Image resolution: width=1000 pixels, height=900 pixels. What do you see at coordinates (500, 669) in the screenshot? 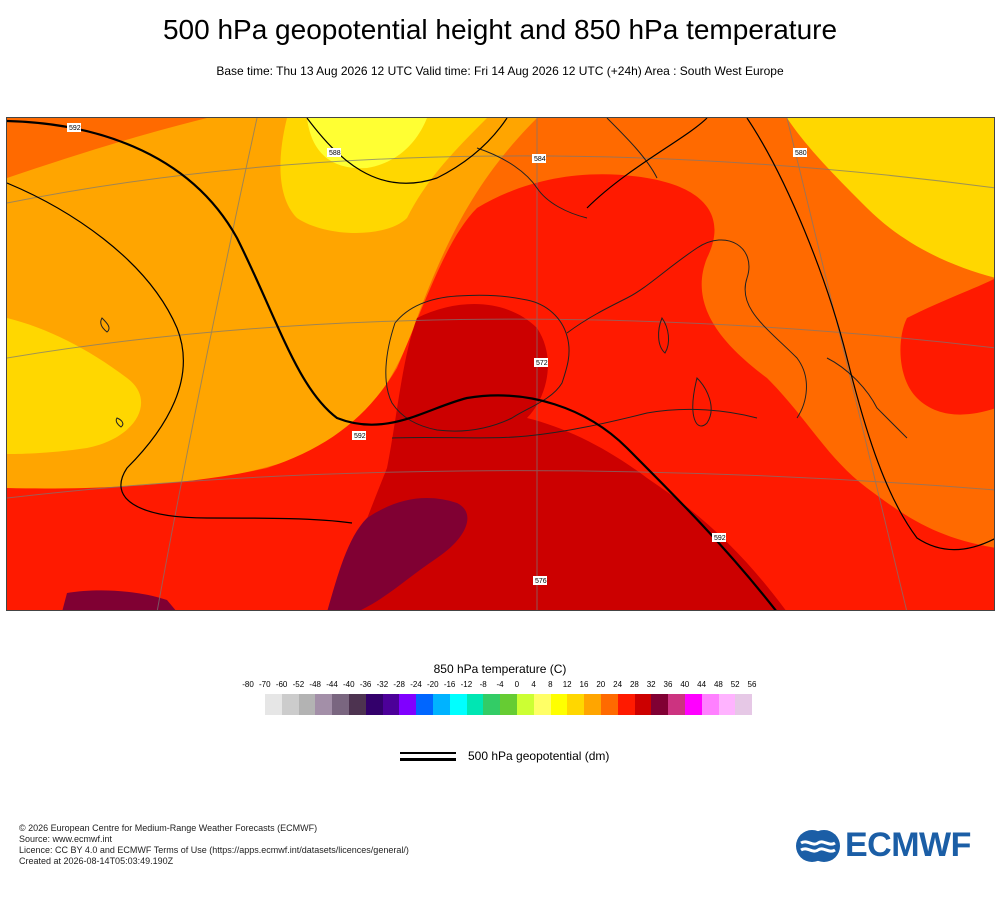
I see `temperature-legend-title: 850 hPa temperature (C)` at bounding box center [500, 669].